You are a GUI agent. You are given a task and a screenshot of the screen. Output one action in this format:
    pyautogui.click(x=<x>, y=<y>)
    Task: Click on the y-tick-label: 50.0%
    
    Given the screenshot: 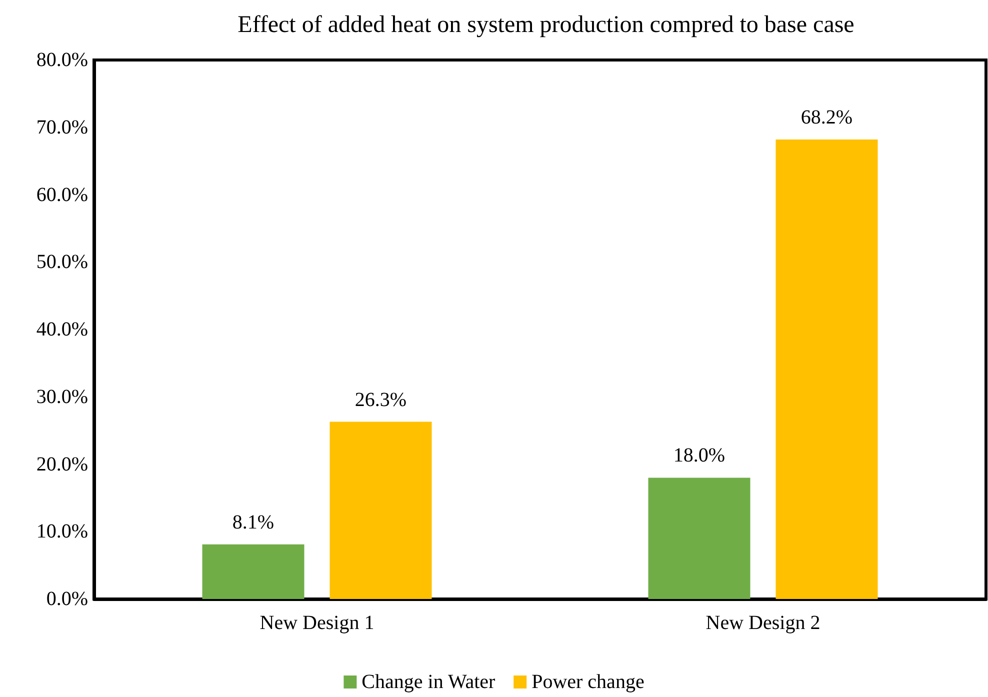 What is the action you would take?
    pyautogui.click(x=62, y=262)
    